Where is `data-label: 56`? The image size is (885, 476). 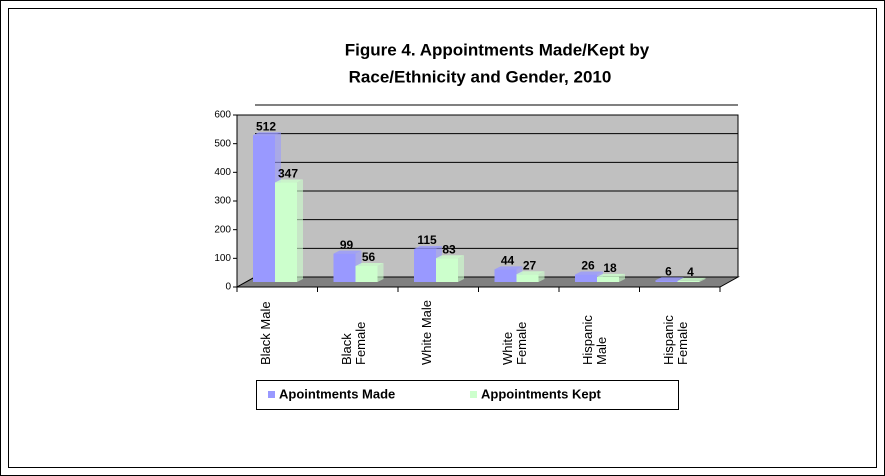 data-label: 56 is located at coordinates (369, 257).